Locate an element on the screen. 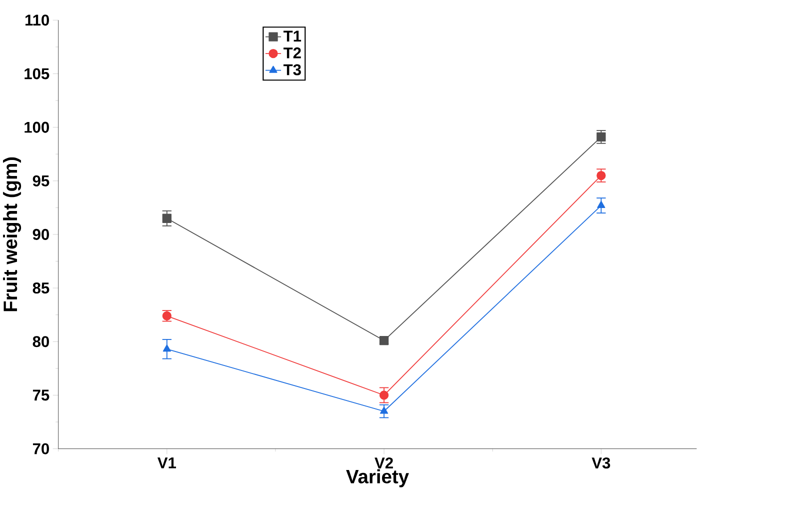 The image size is (808, 514). x-tick-label: V1 is located at coordinates (166, 463).